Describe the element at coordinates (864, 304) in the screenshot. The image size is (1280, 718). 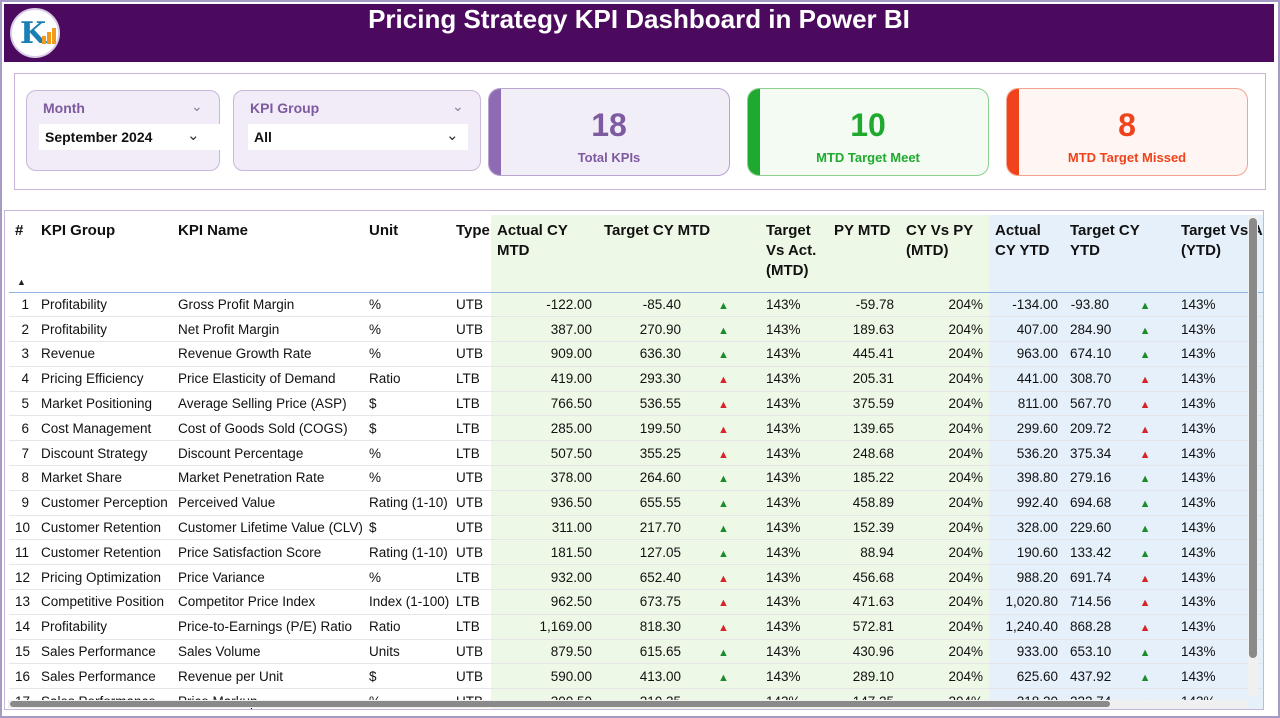
I see `py-mtd-cell: -59.78` at that location.